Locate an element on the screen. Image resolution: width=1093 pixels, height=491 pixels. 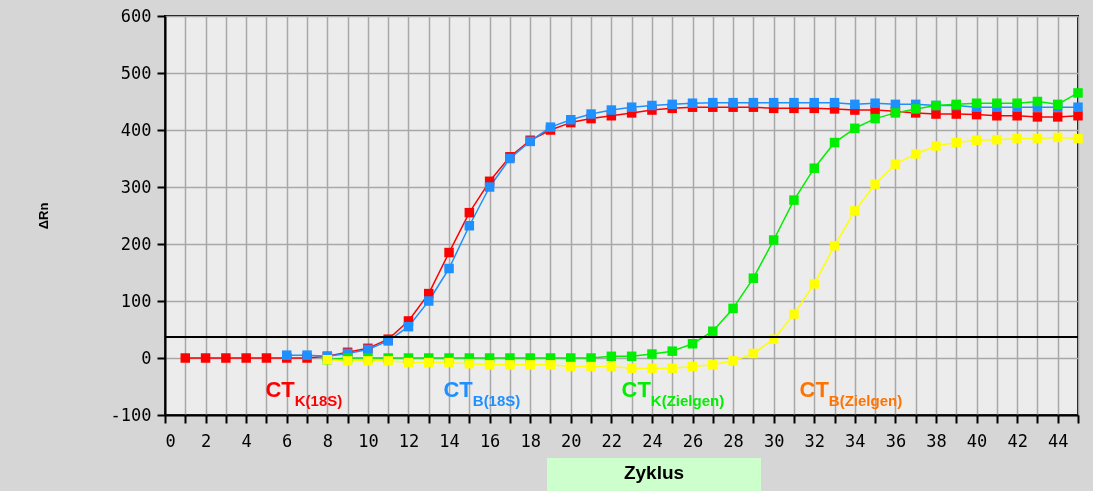
x-tick-label: 6 is located at coordinates (287, 440).